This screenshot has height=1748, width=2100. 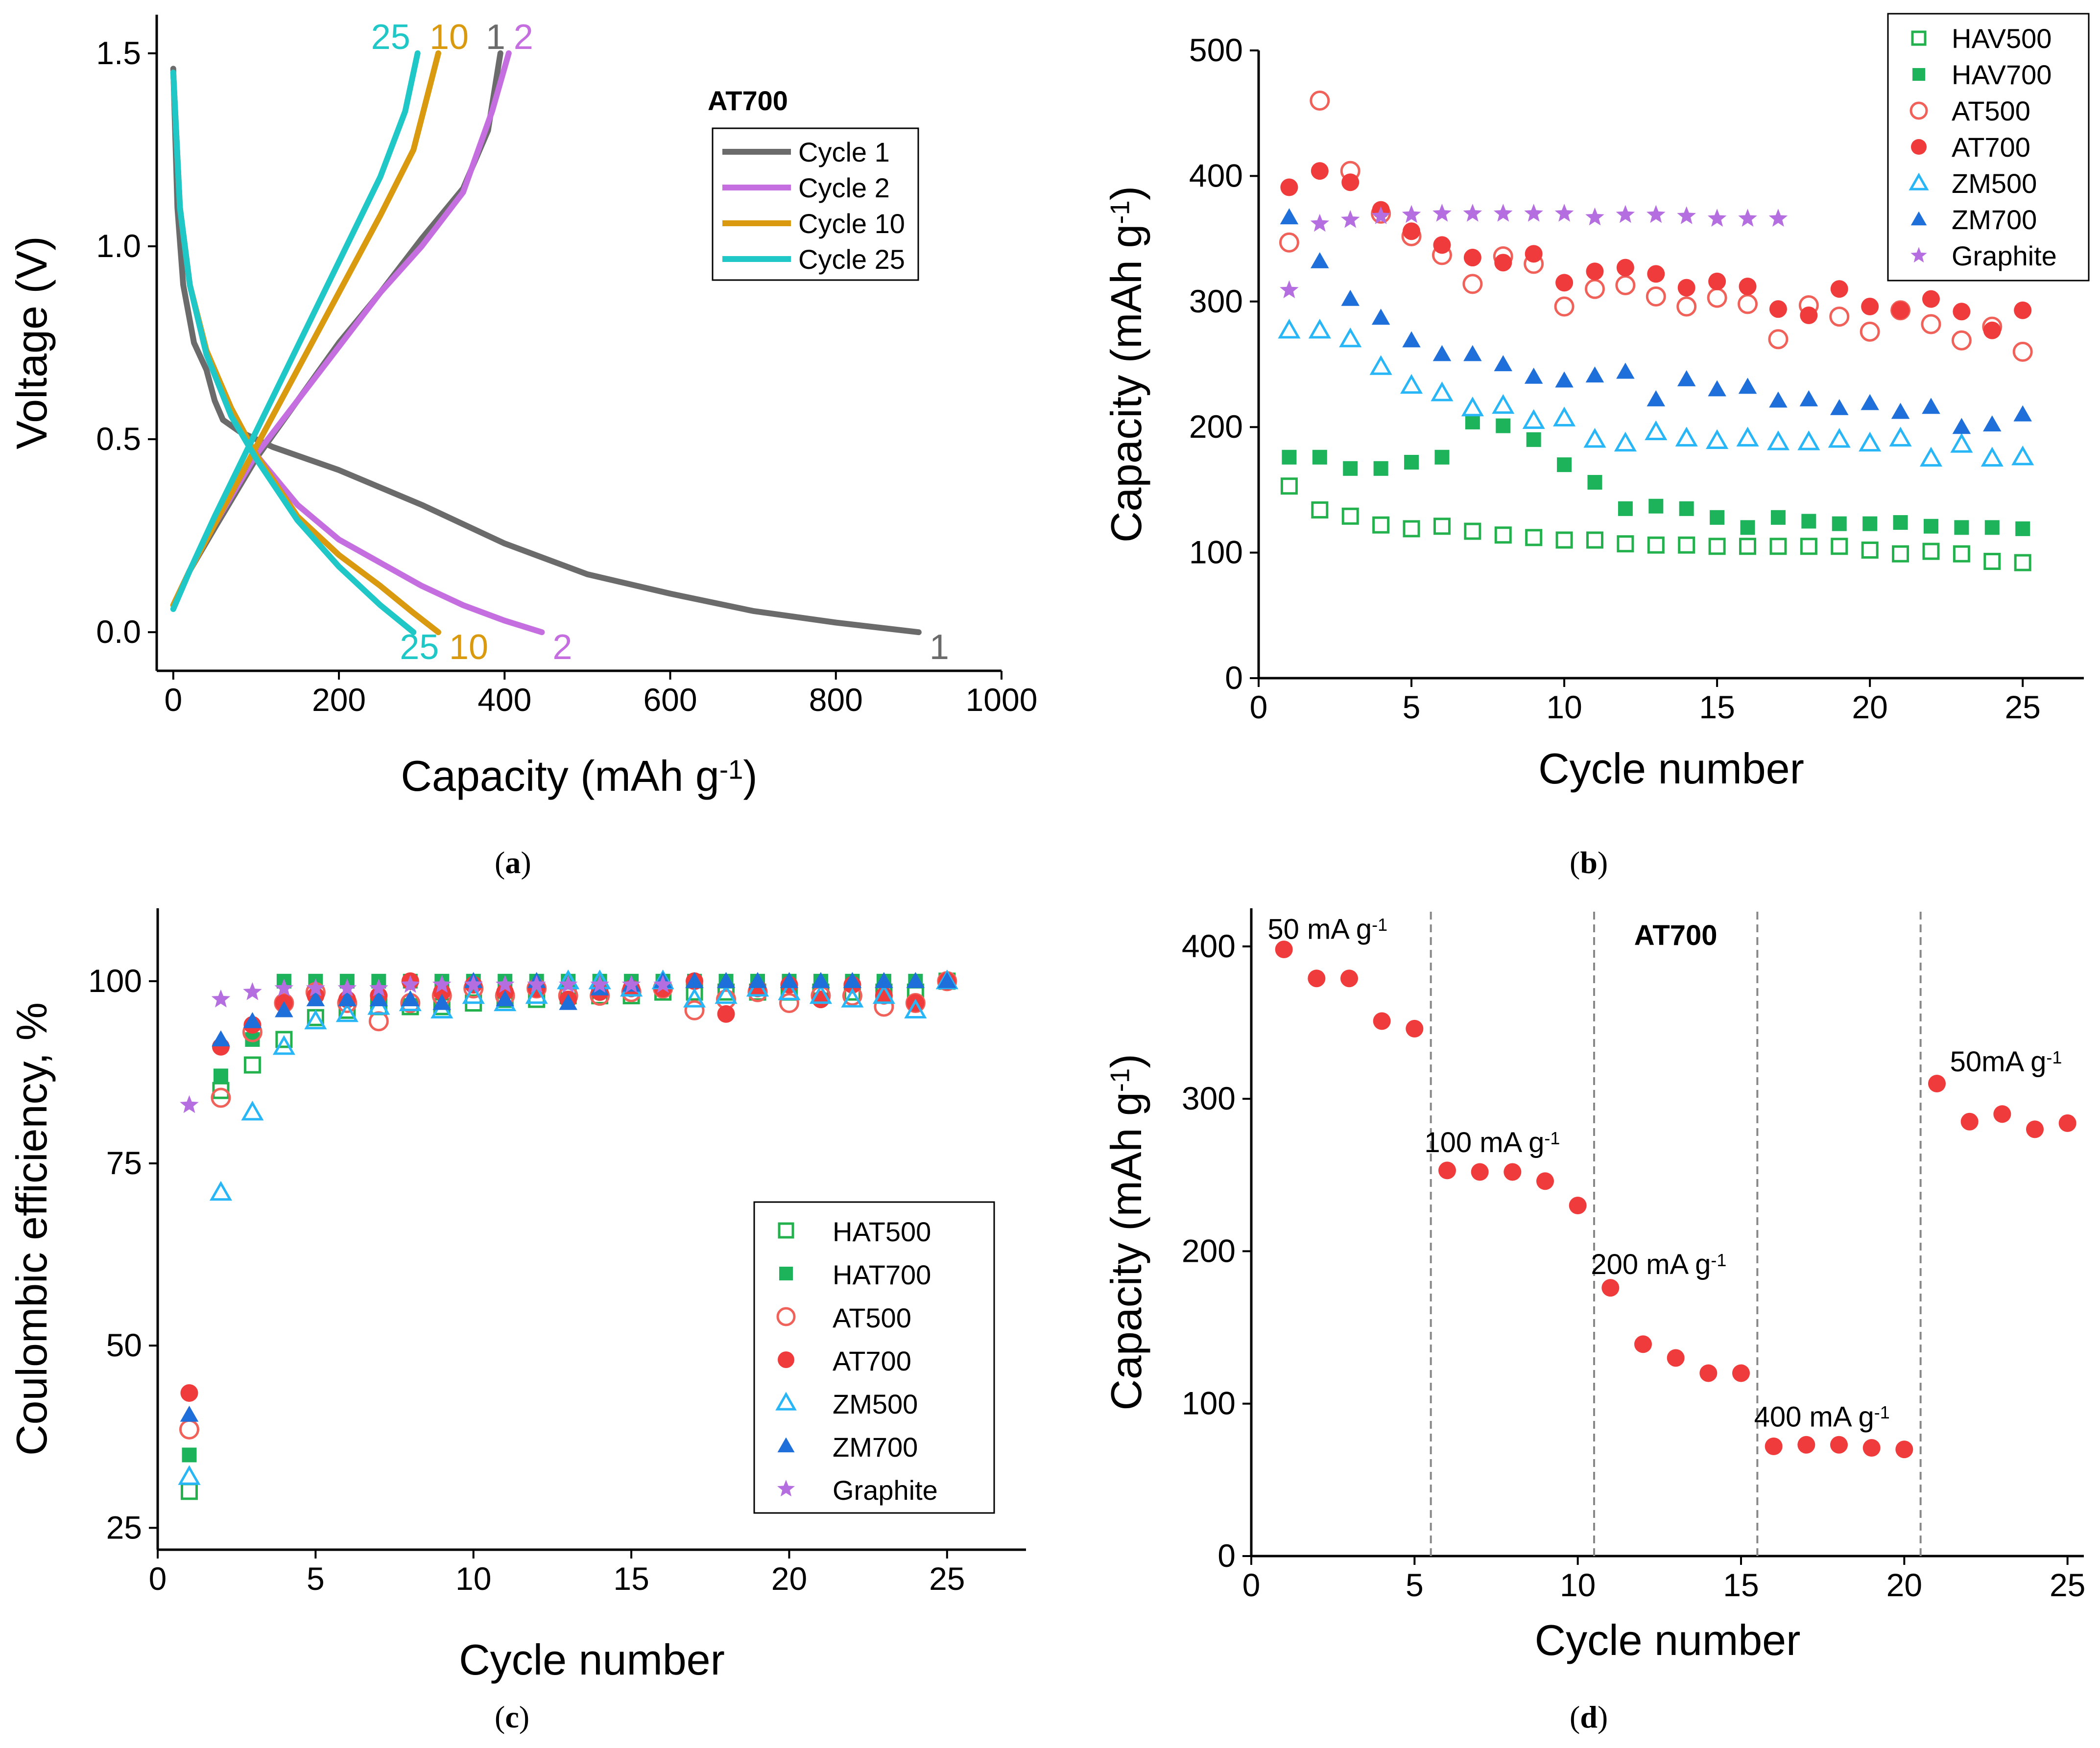 What do you see at coordinates (947, 1578) in the screenshot?
I see `x-tick-label: 25` at bounding box center [947, 1578].